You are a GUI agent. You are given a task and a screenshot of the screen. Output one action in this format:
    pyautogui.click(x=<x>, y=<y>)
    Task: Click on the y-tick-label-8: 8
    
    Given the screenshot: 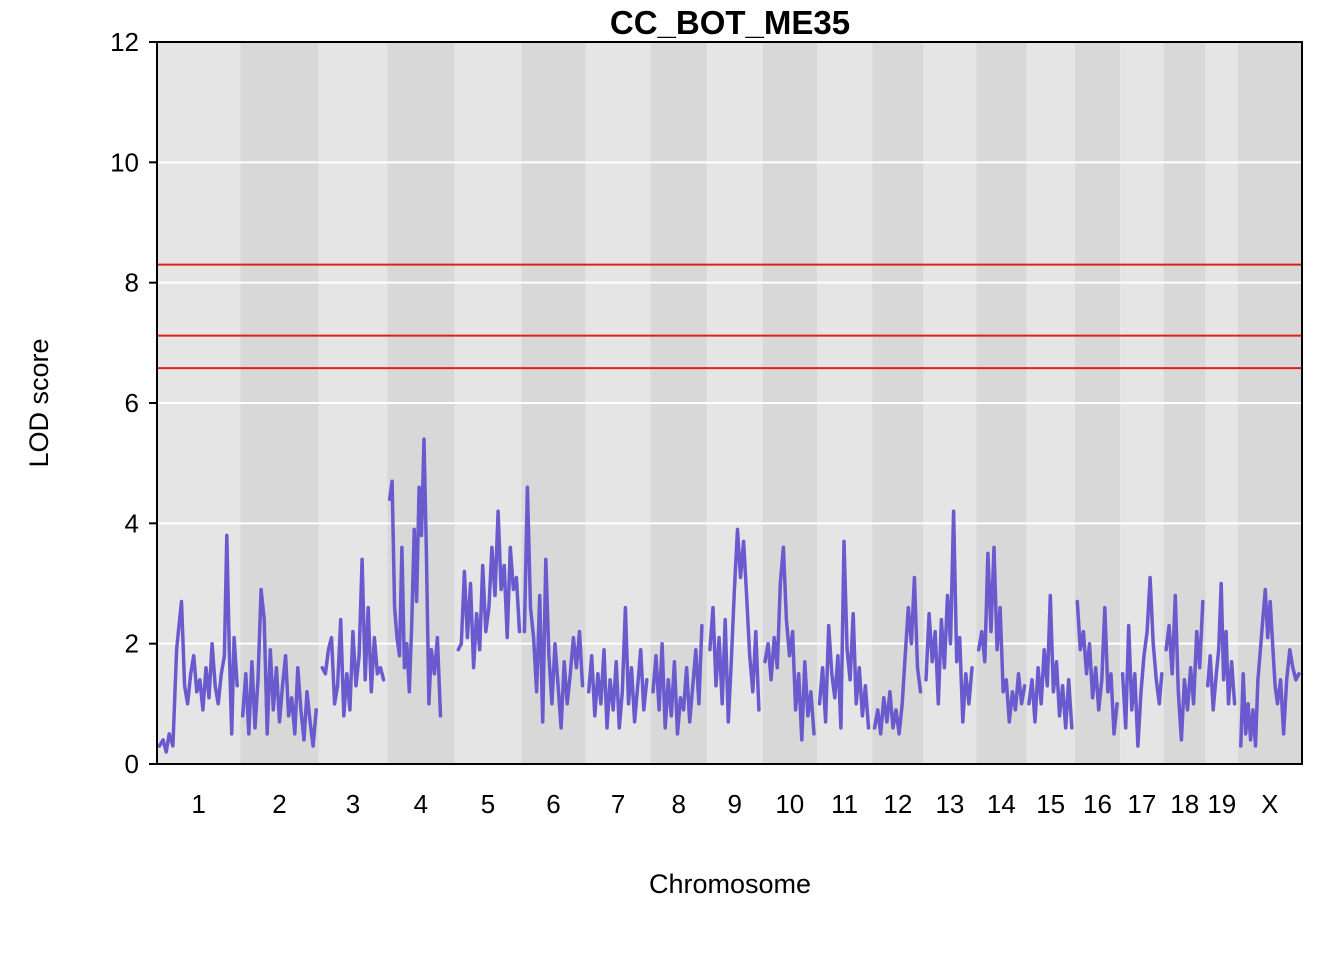 What is the action you would take?
    pyautogui.click(x=132, y=283)
    